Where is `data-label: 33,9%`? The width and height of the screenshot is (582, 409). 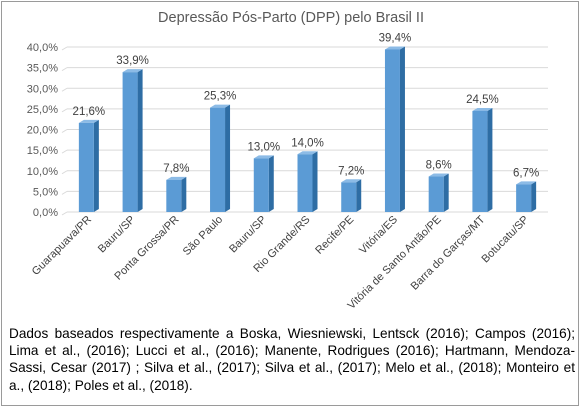 data-label: 33,9% is located at coordinates (132, 61).